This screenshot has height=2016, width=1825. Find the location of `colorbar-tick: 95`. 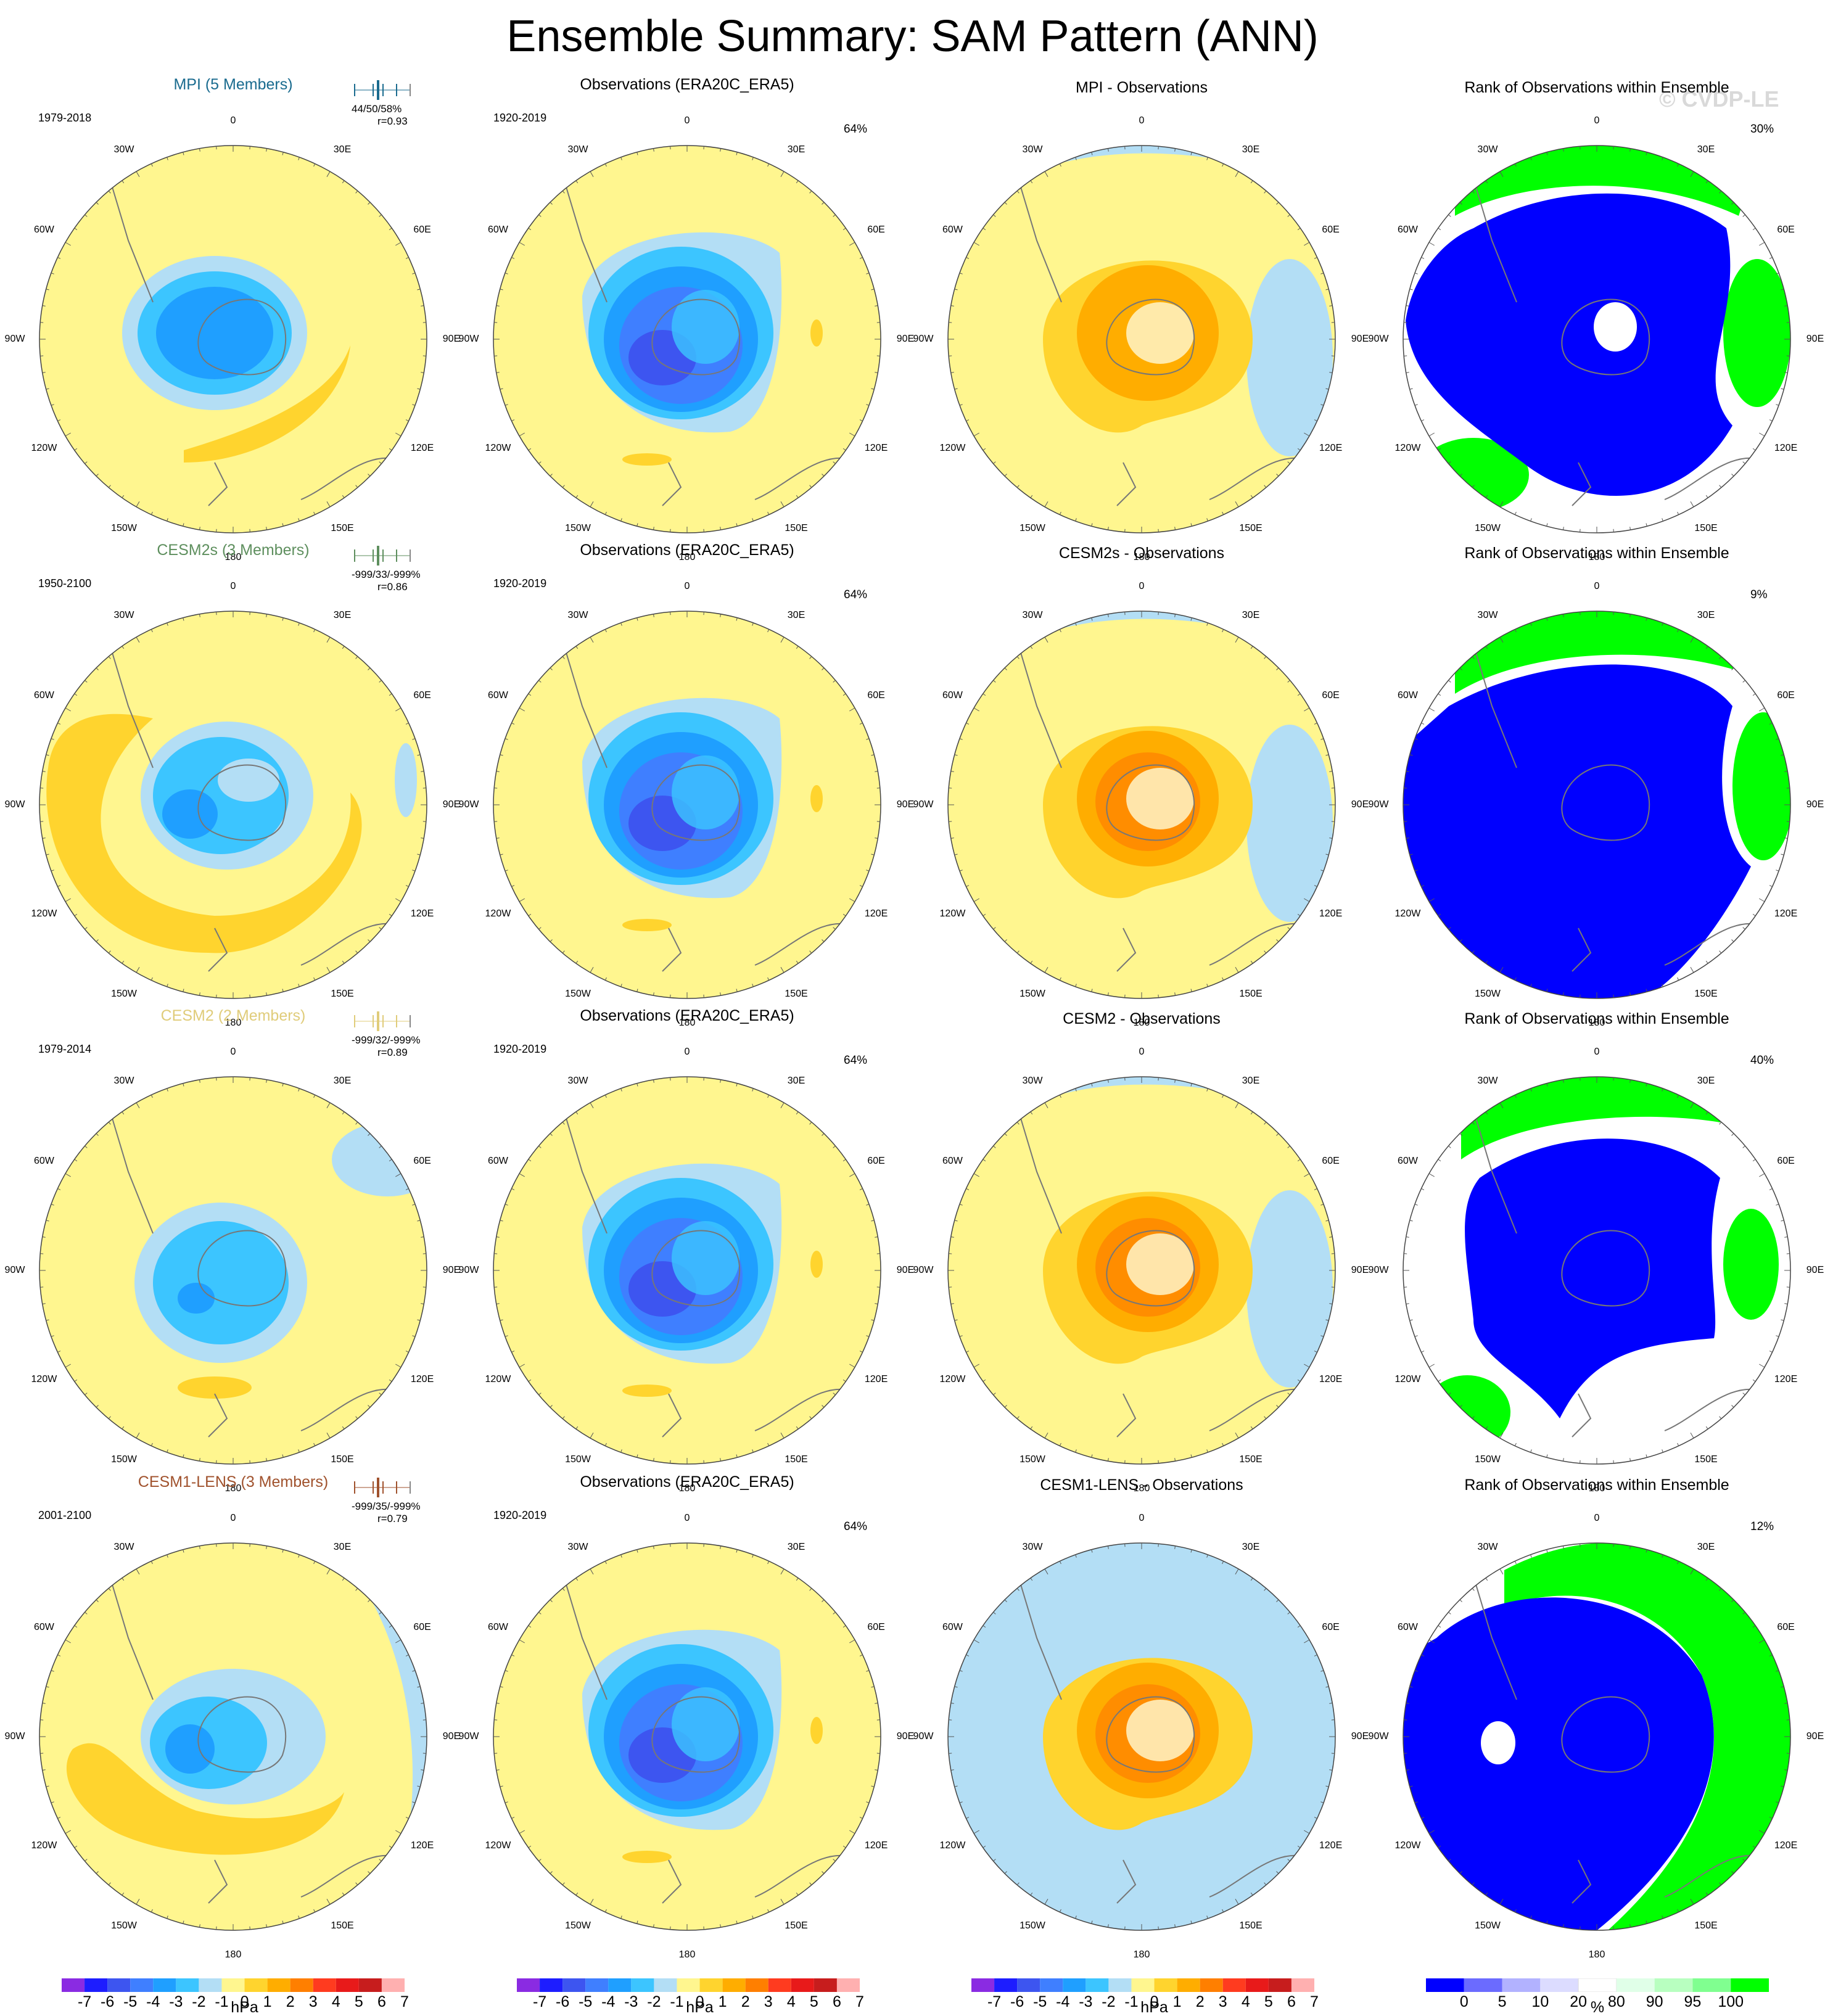

colorbar-tick: 95 is located at coordinates (1693, 2002).